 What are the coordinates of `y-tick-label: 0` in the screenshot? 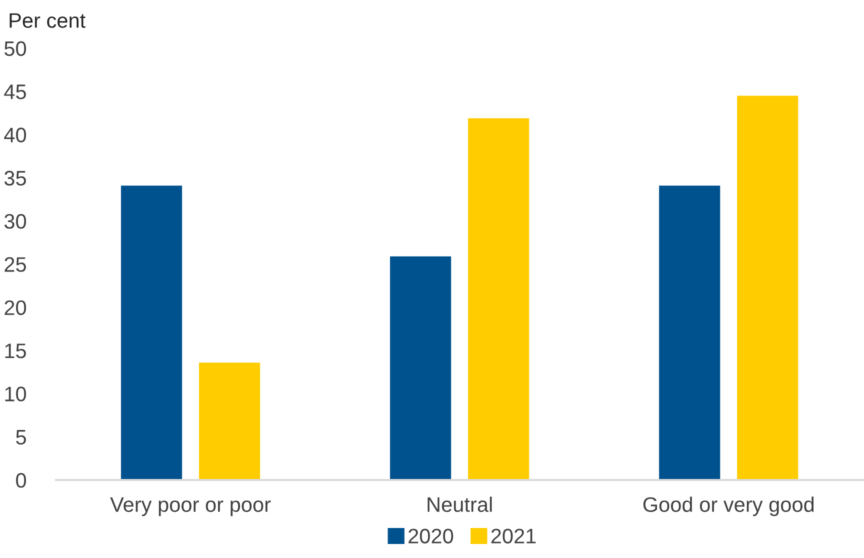 It's located at (21, 480).